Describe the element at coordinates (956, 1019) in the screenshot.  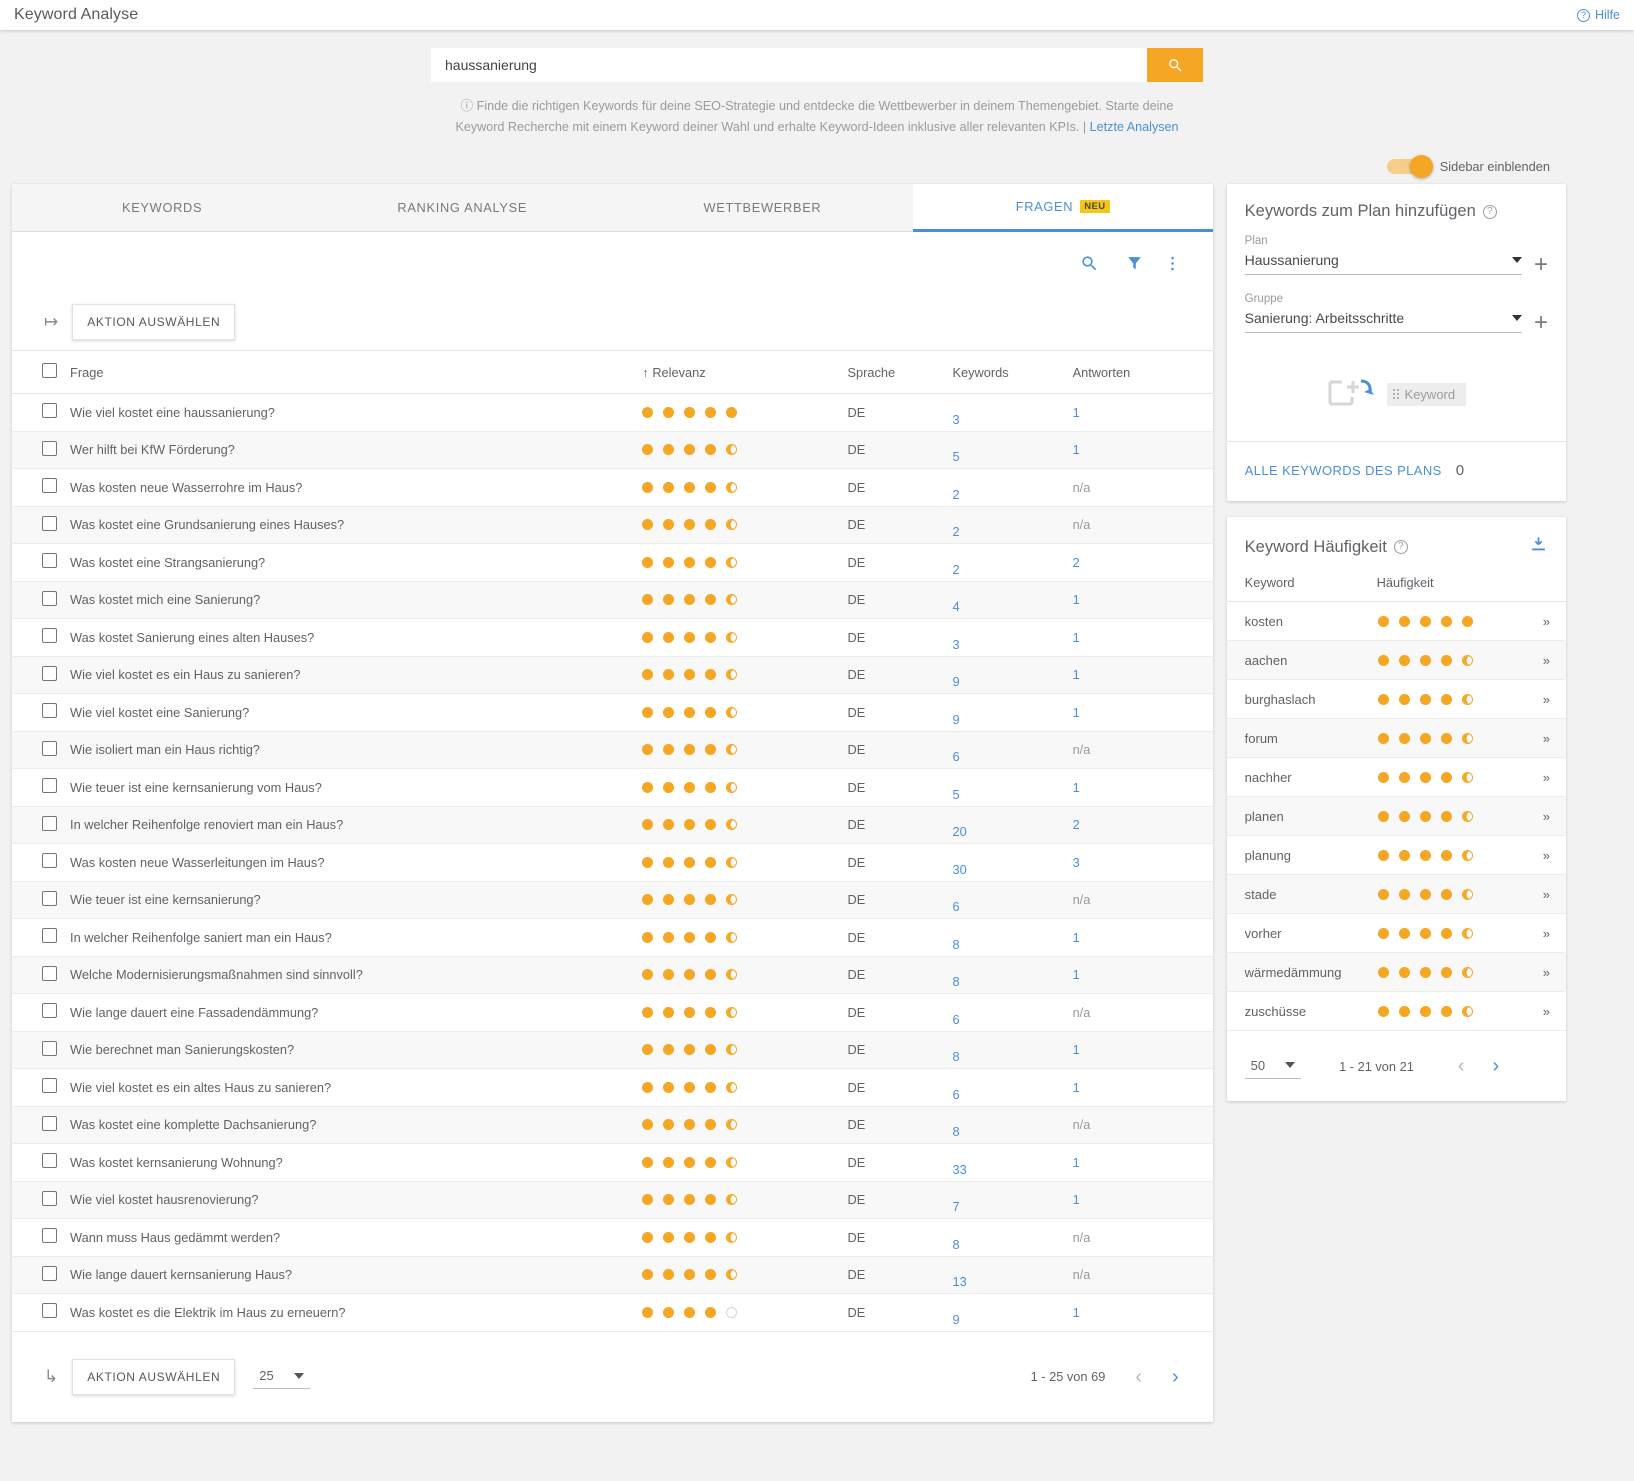
I see `keywords-count-link: 6` at that location.